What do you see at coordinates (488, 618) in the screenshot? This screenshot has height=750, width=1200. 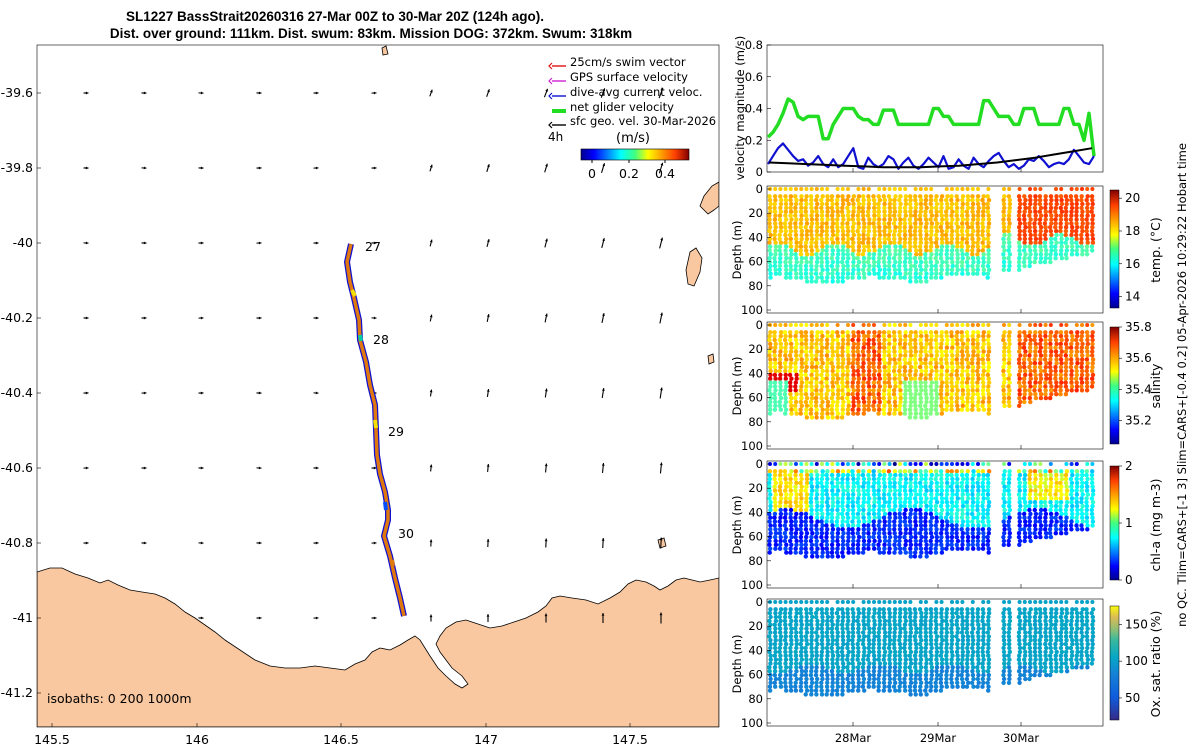 I see `geo-vector-arrow` at bounding box center [488, 618].